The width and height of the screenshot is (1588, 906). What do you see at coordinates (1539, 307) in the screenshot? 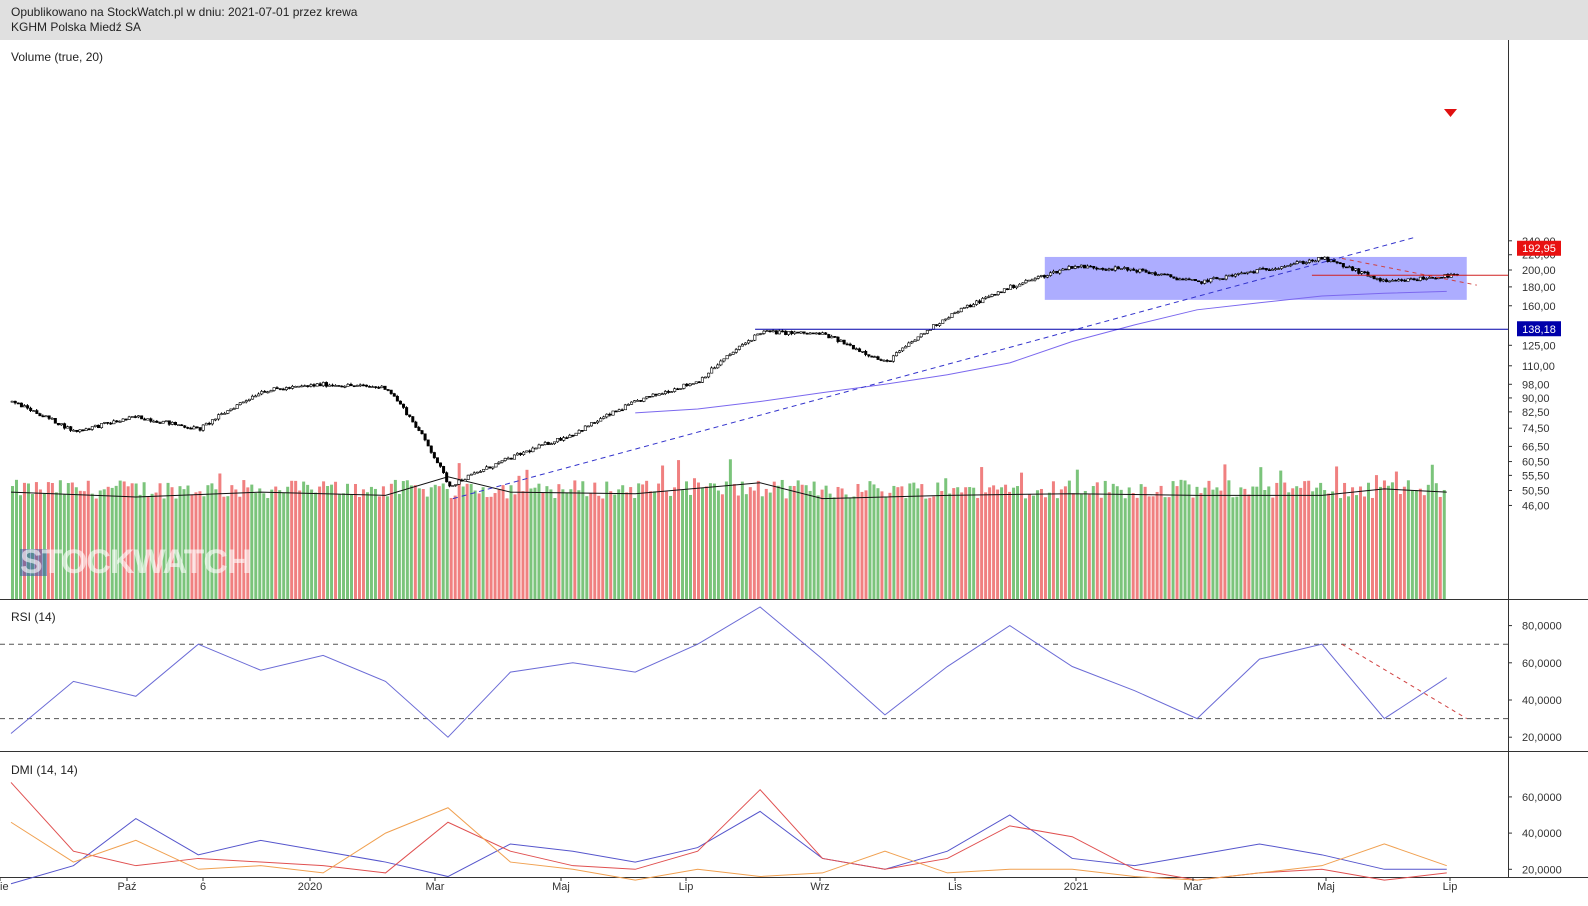
I see `price-tick-label: 160,00` at bounding box center [1539, 307].